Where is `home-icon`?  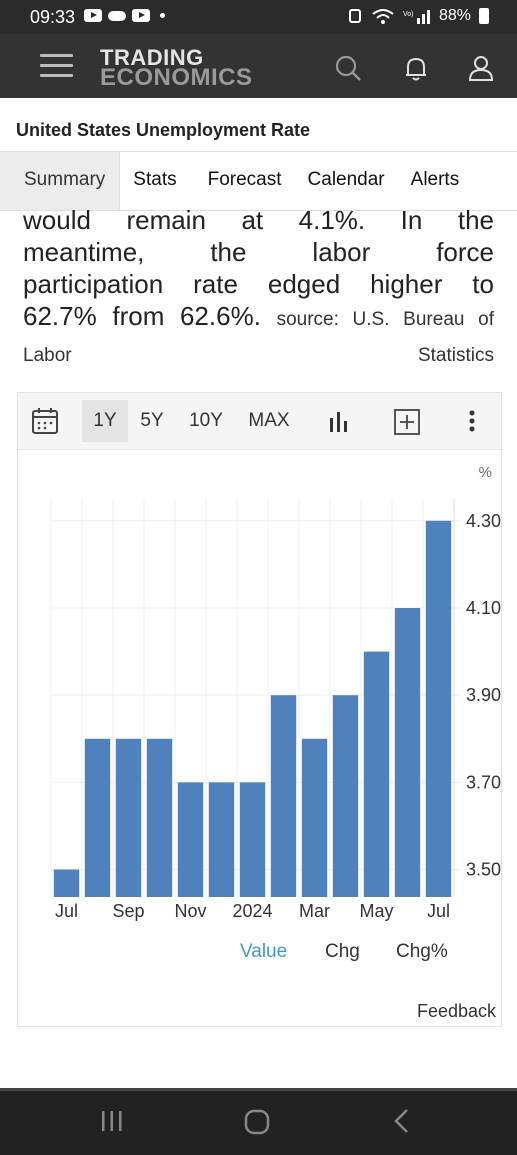
home-icon is located at coordinates (257, 1122).